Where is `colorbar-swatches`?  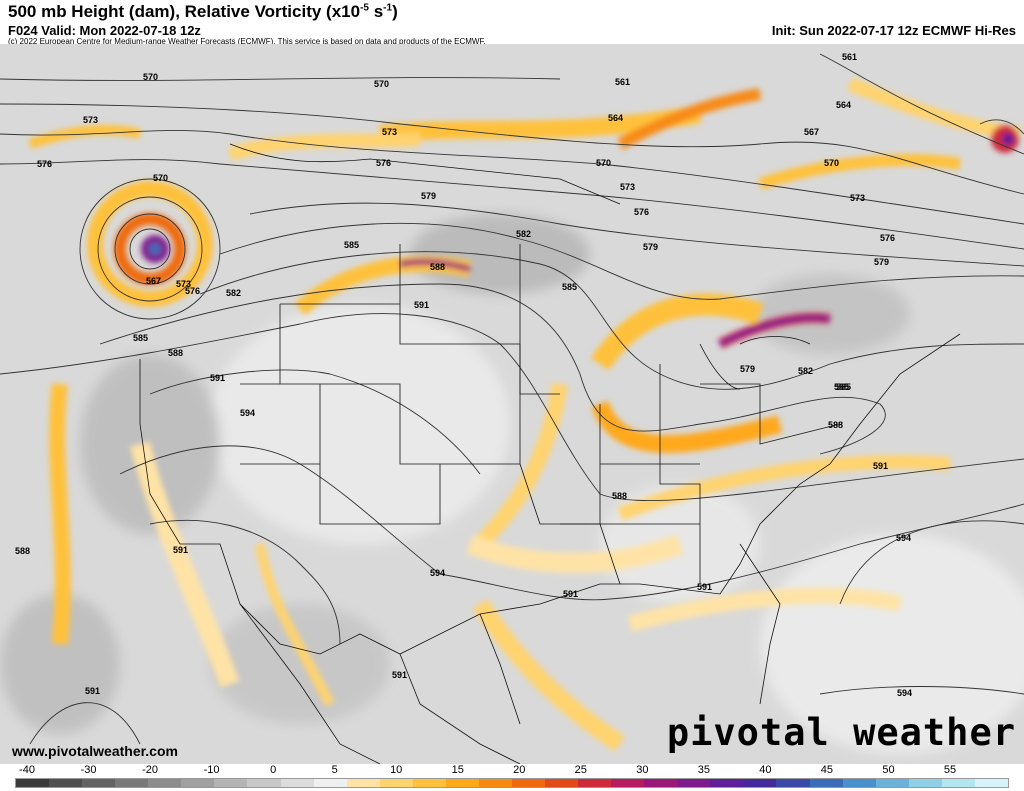 colorbar-swatches is located at coordinates (512, 783).